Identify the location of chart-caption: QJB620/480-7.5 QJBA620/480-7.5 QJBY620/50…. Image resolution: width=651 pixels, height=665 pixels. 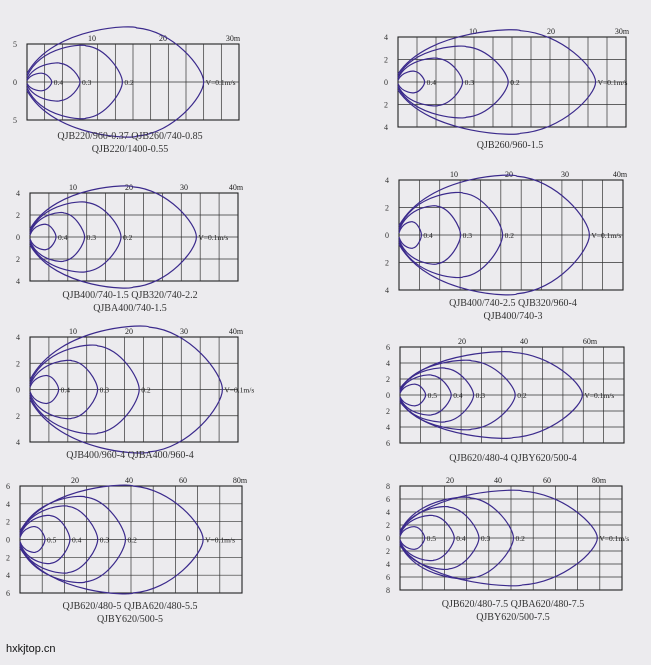
(513, 611).